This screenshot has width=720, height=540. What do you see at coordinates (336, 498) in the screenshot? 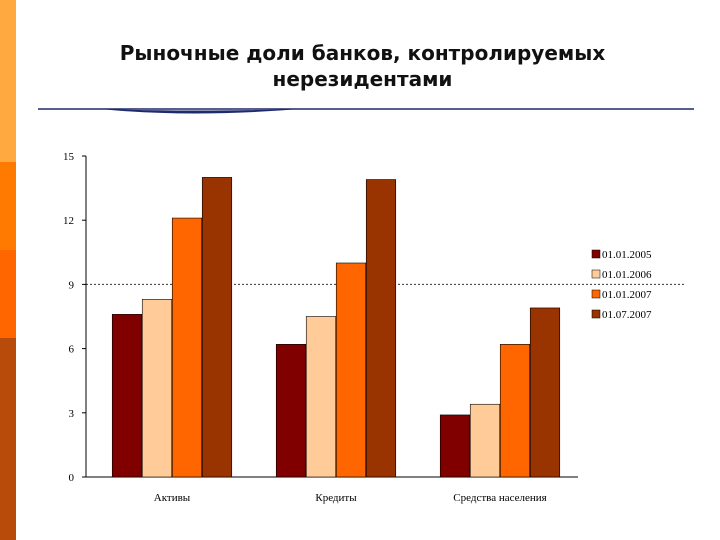
I see `x-category-label-1: Кредиты` at bounding box center [336, 498].